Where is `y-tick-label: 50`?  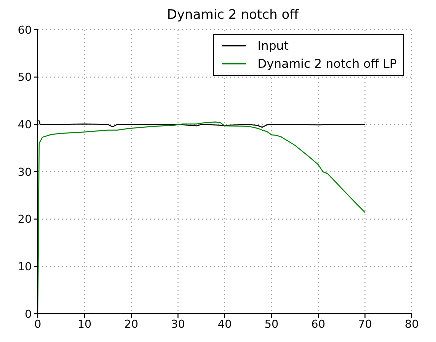 y-tick-label: 50 is located at coordinates (25, 77).